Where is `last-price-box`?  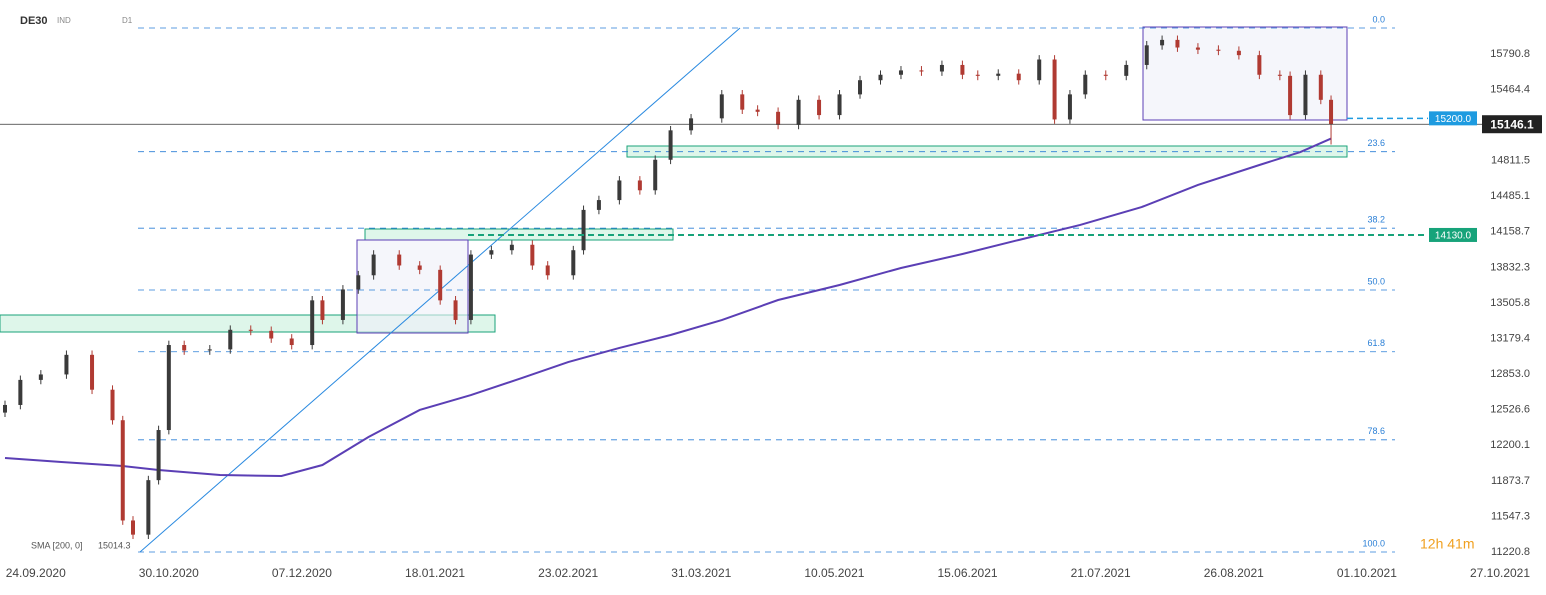
last-price-box is located at coordinates (1512, 124).